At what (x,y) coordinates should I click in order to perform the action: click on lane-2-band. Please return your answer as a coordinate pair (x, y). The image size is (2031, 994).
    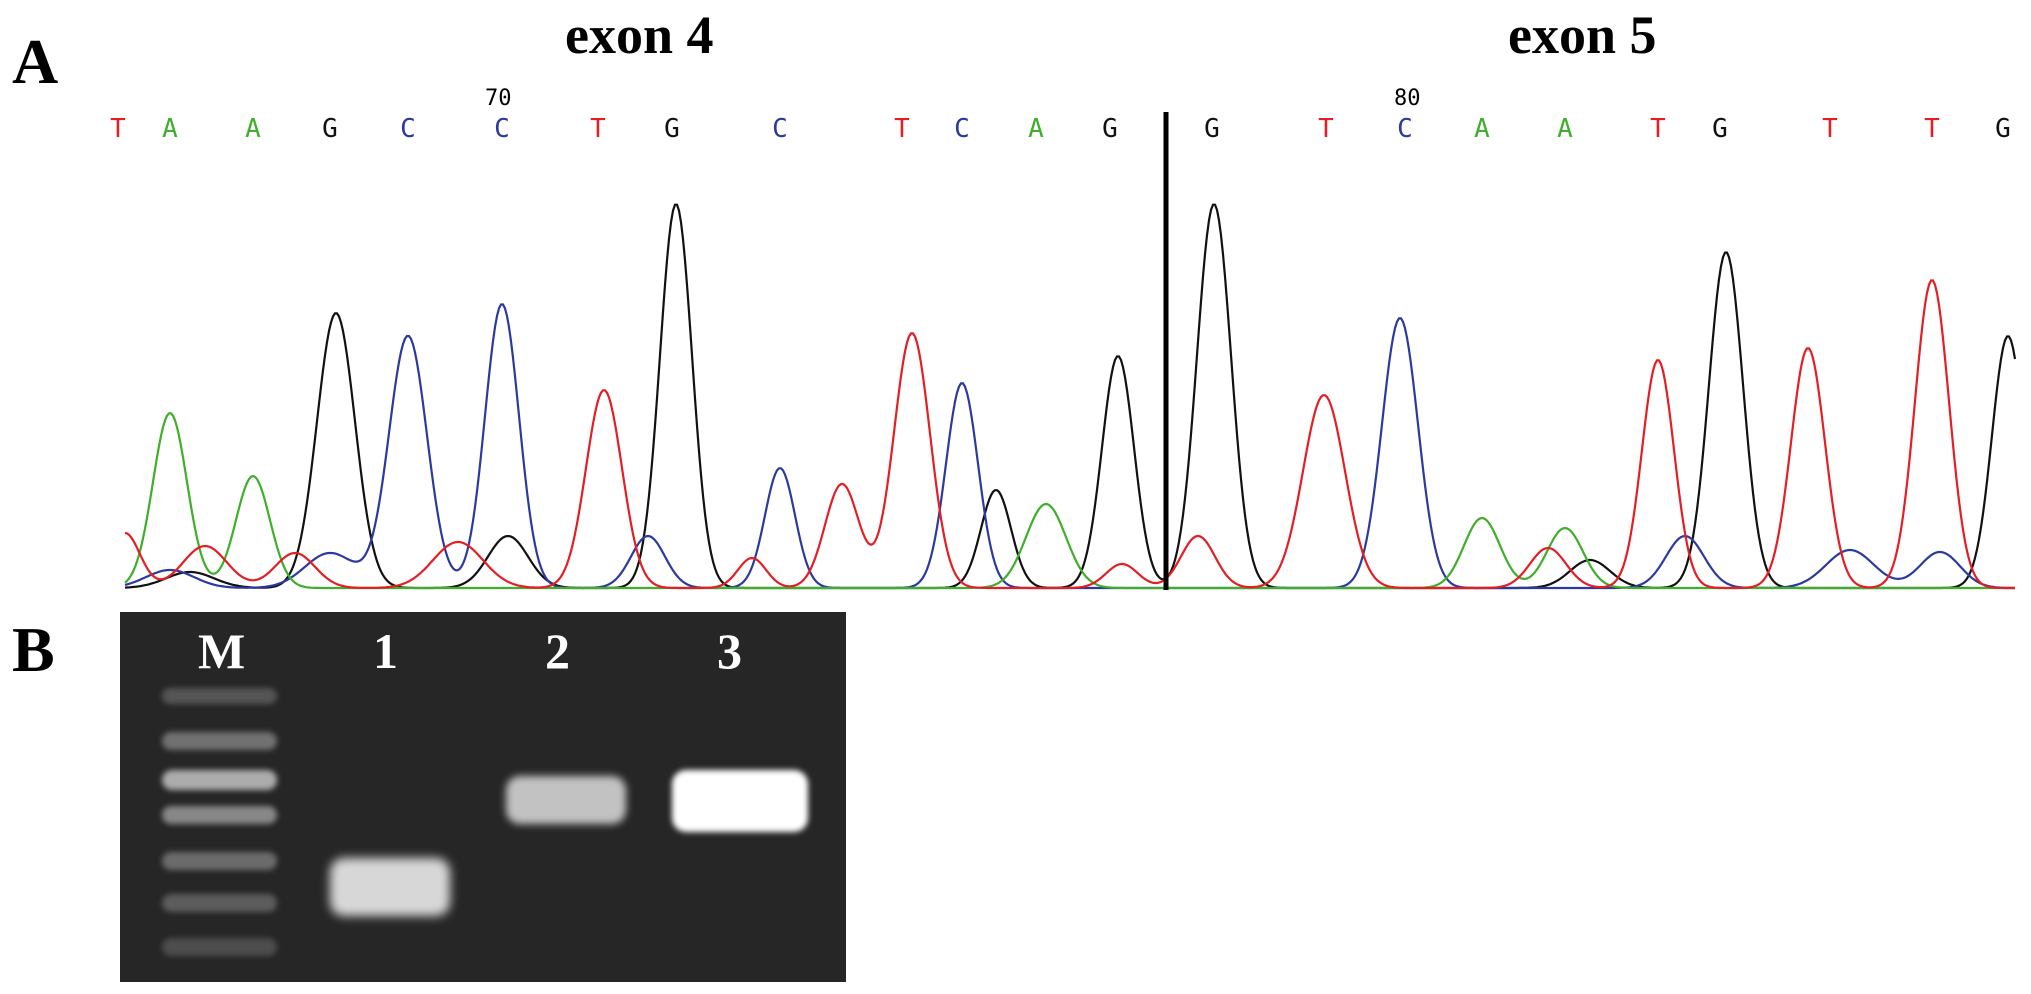
    Looking at the image, I should click on (566, 800).